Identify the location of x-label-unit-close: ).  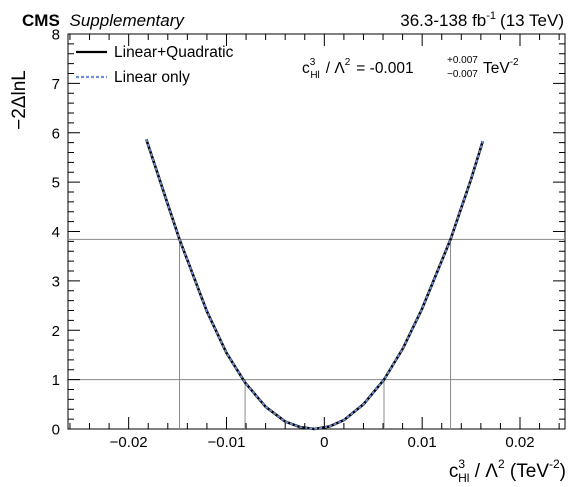
(563, 471).